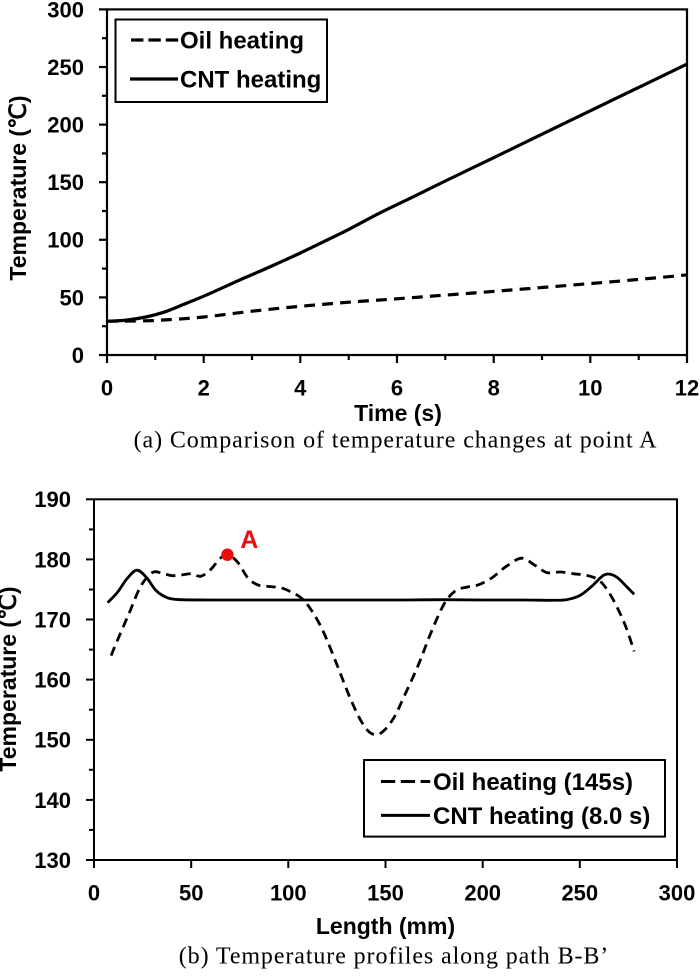  Describe the element at coordinates (300, 387) in the screenshot. I see `svg-text: 4` at that location.